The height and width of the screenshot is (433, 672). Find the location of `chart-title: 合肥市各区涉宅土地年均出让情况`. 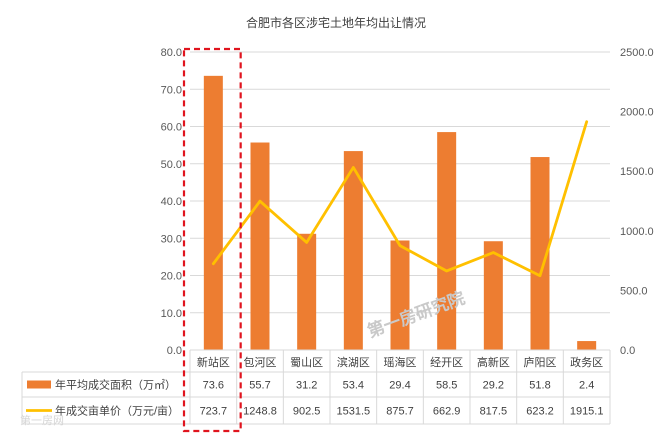

chart-title: 合肥市各区涉宅土地年均出让情况 is located at coordinates (336, 22).